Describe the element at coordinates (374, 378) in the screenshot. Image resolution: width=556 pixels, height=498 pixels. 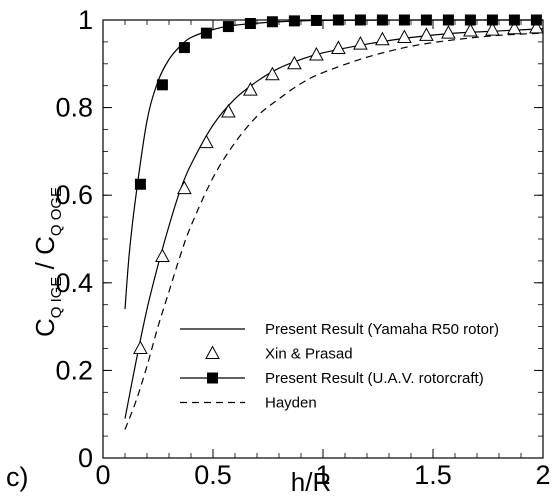
I see `legend-label: Present Result (U.A.V. rotorcraft)` at that location.